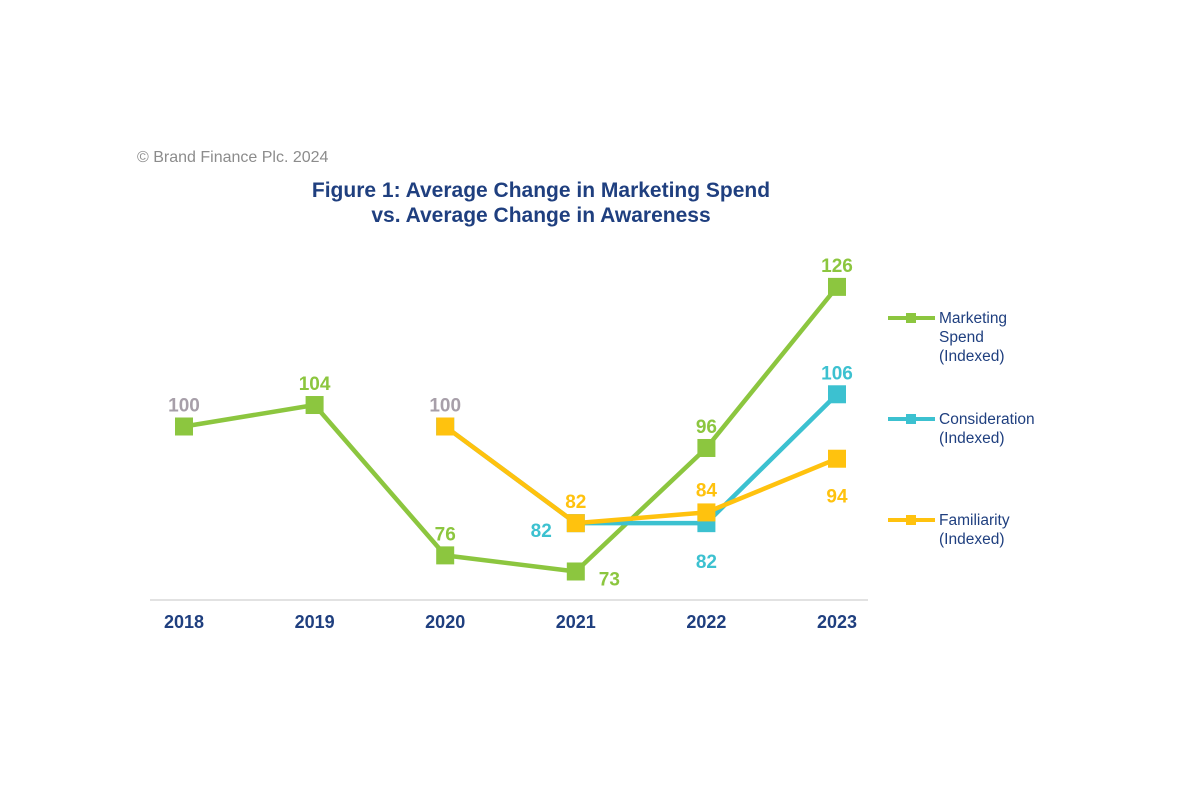 The image size is (1200, 800). I want to click on legend-label-marketing: Marketing, so click(973, 318).